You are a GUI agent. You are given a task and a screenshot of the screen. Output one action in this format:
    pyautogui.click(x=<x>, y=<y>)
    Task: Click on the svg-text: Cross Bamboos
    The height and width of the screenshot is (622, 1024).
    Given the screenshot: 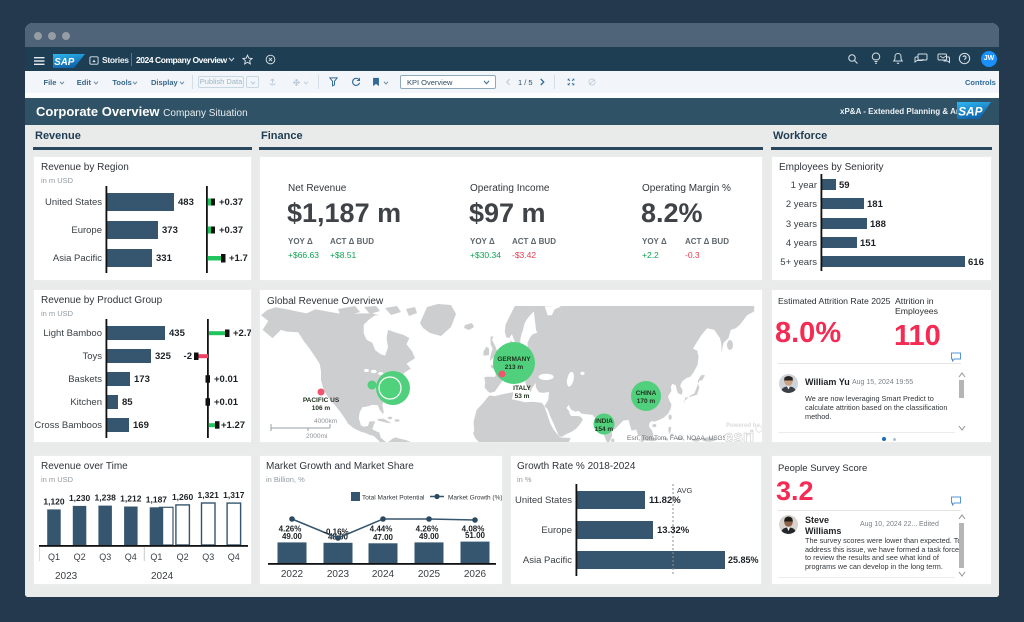 What is the action you would take?
    pyautogui.click(x=68, y=425)
    